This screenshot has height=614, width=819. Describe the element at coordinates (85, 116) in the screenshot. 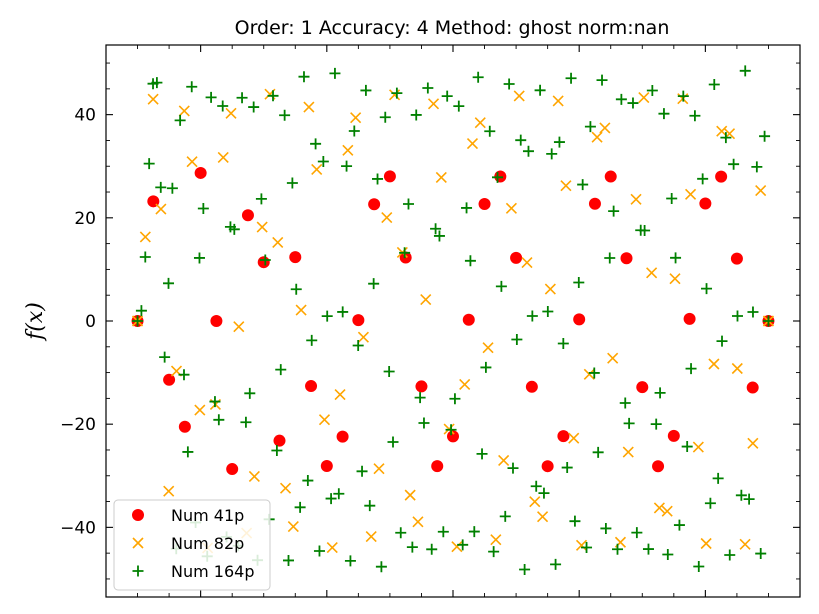

I see `y-tick-label: 40` at that location.